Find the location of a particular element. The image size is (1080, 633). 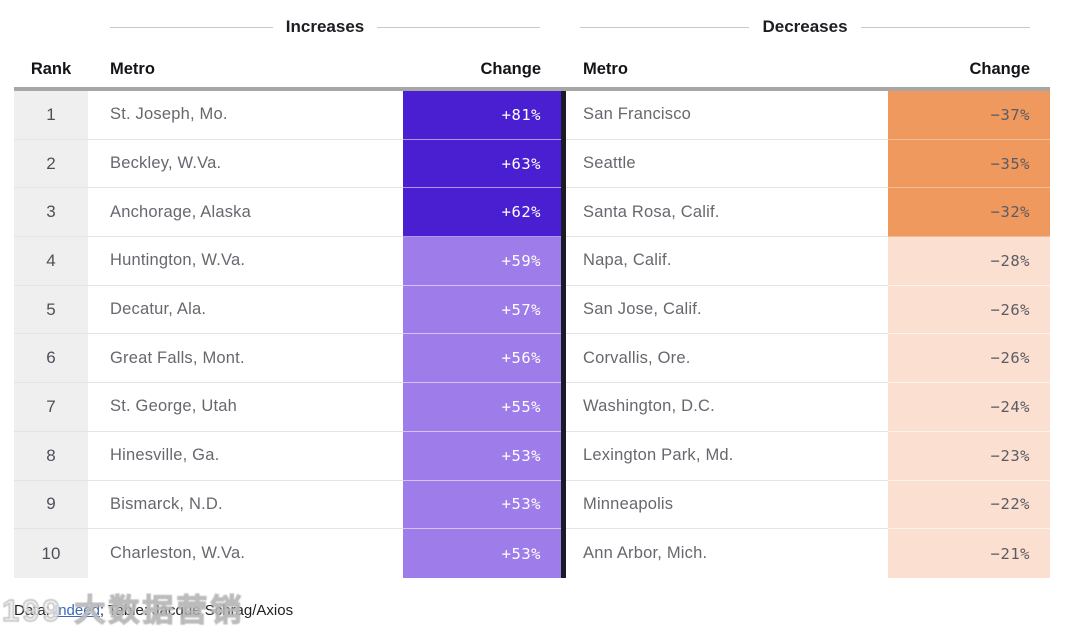

decrease-change-cell: −24% is located at coordinates (969, 407).